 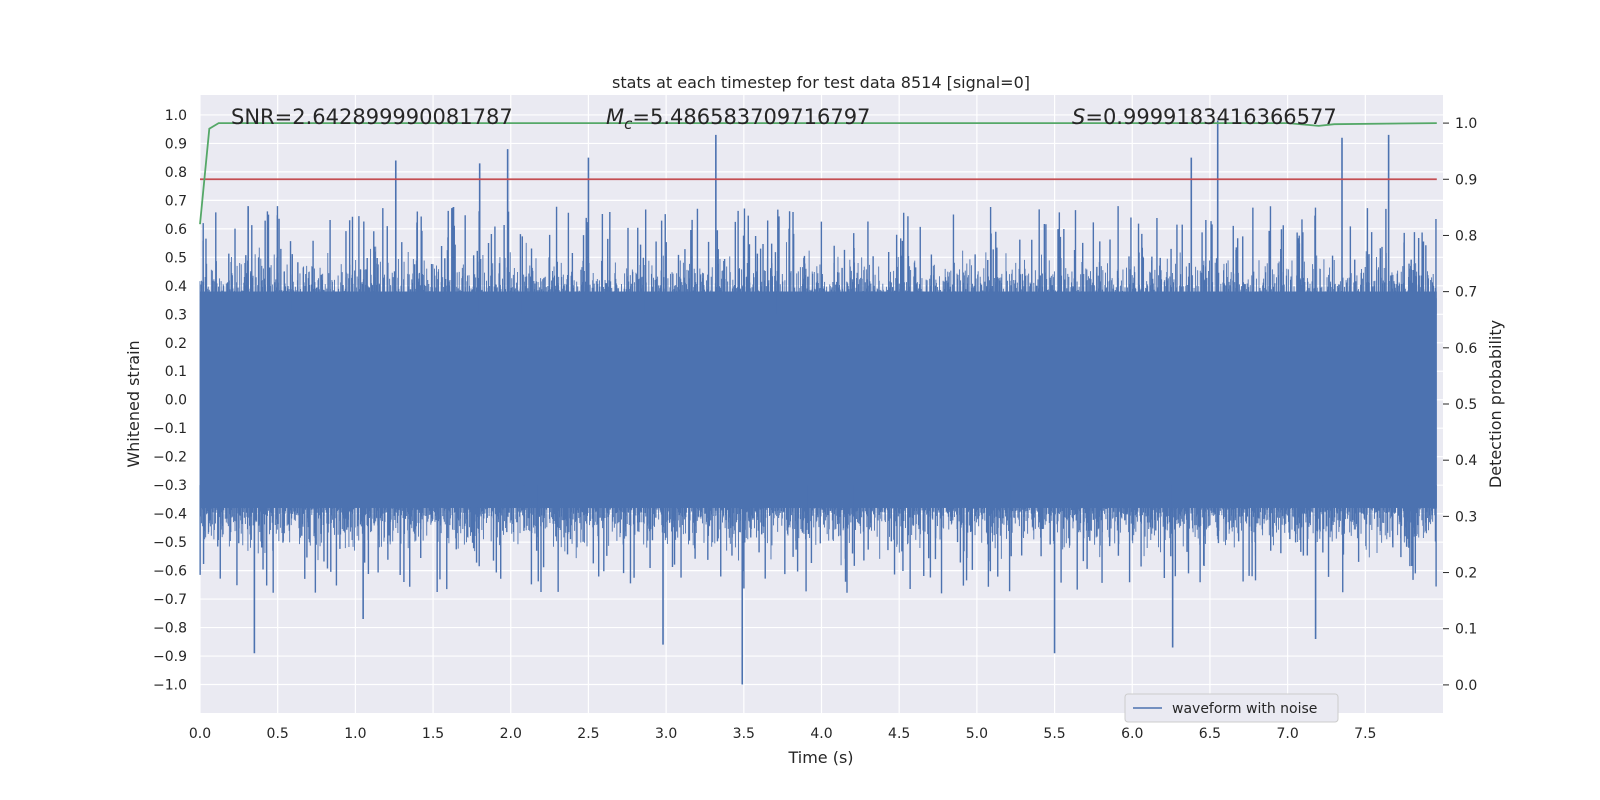 What do you see at coordinates (170, 657) in the screenshot?
I see `y-tick-label-left: −0.9` at bounding box center [170, 657].